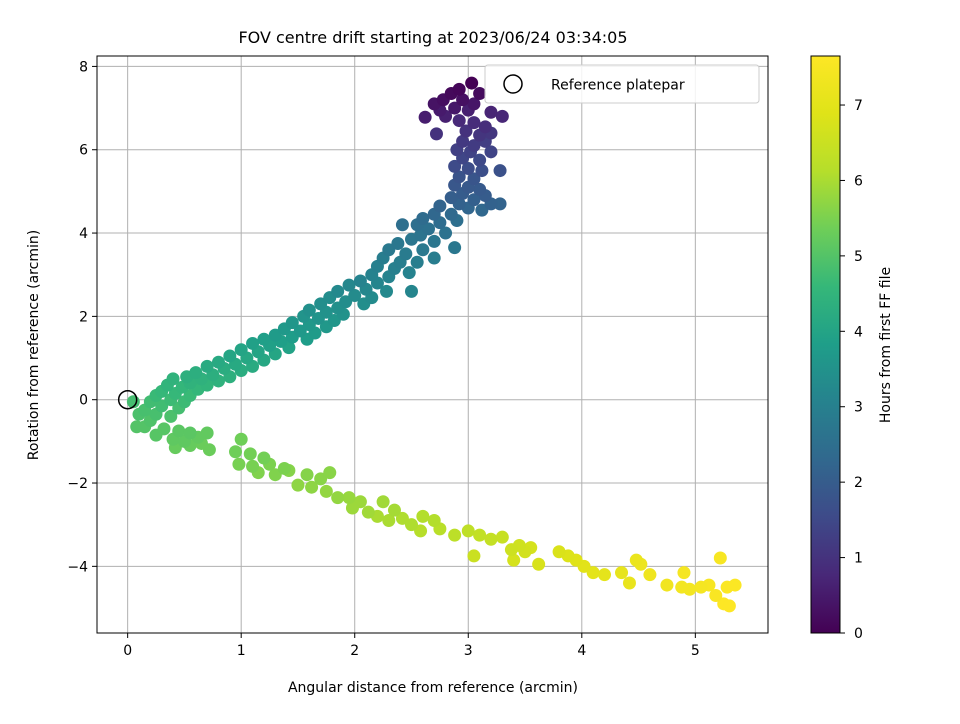 The width and height of the screenshot is (960, 724). I want to click on y-tick-label: 2, so click(83, 317).